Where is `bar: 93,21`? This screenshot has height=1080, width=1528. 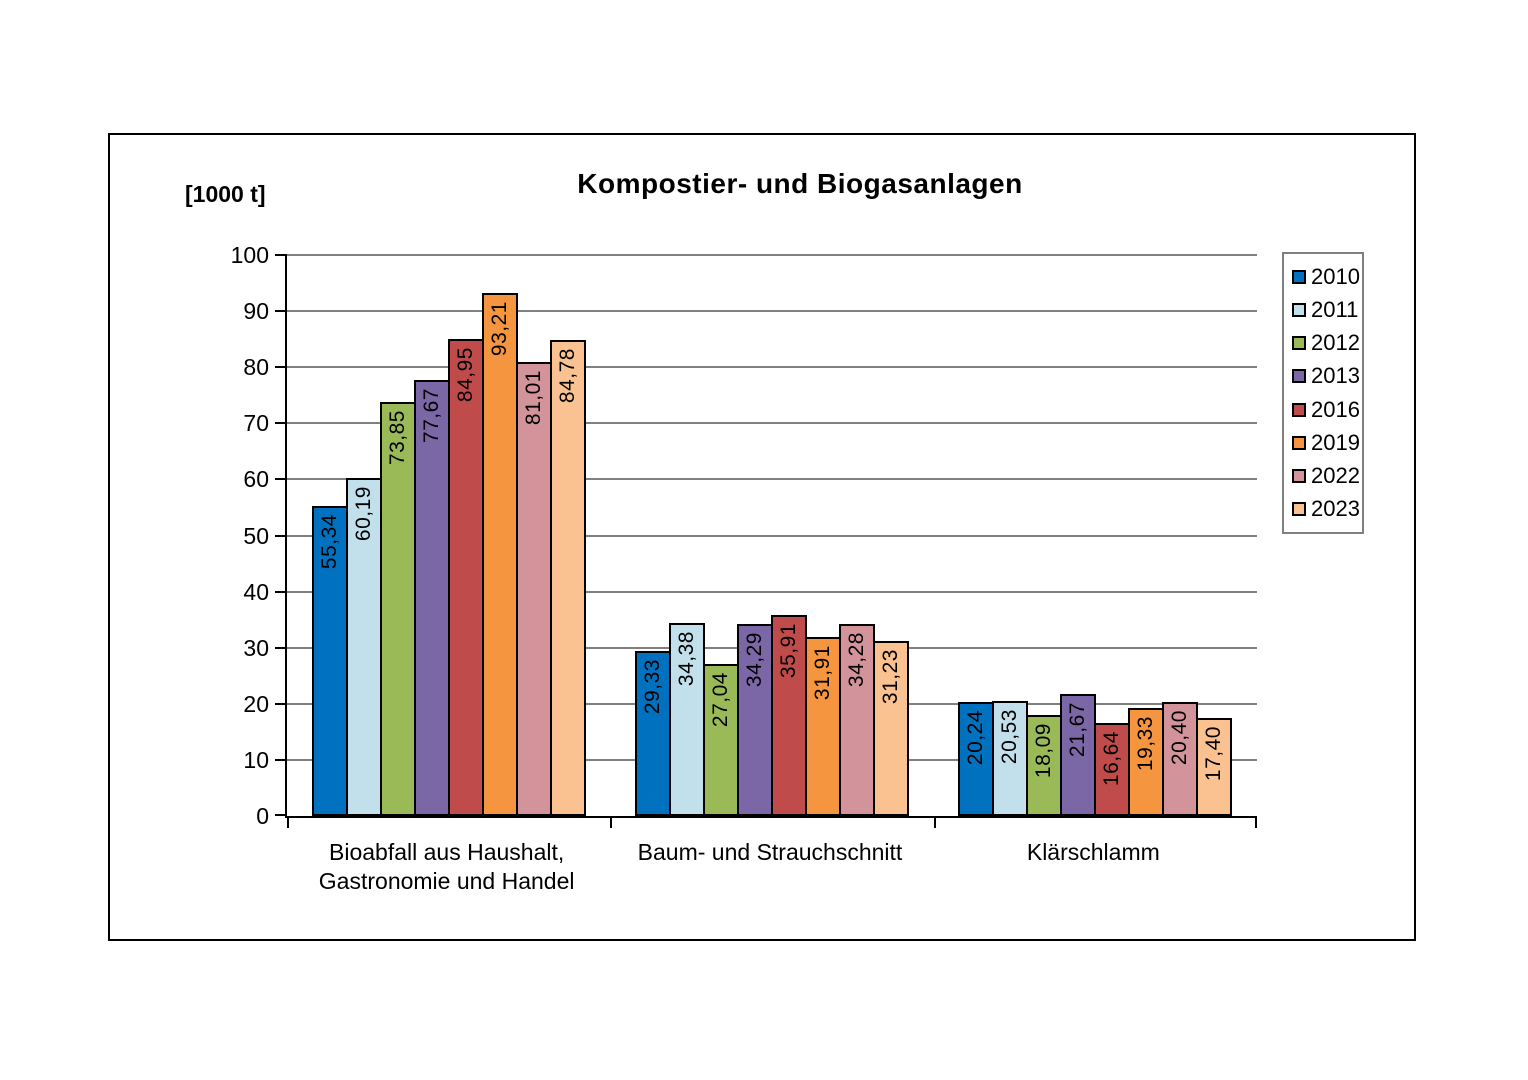
bar: 93,21 is located at coordinates (499, 554).